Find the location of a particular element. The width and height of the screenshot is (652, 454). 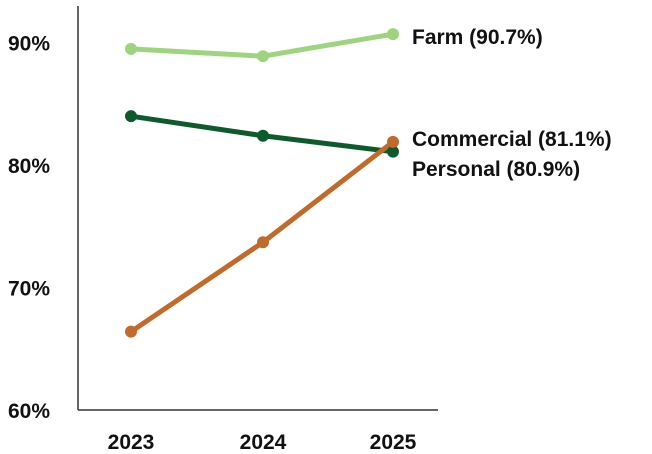

x-tick-label: 2025 is located at coordinates (393, 442).